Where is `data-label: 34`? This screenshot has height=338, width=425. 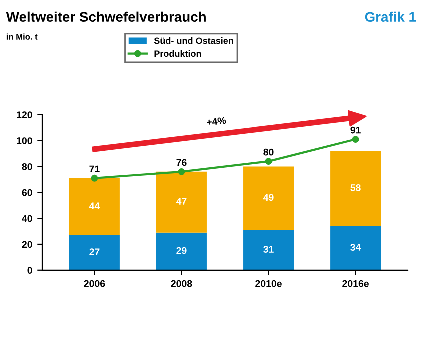 data-label: 34 is located at coordinates (356, 247).